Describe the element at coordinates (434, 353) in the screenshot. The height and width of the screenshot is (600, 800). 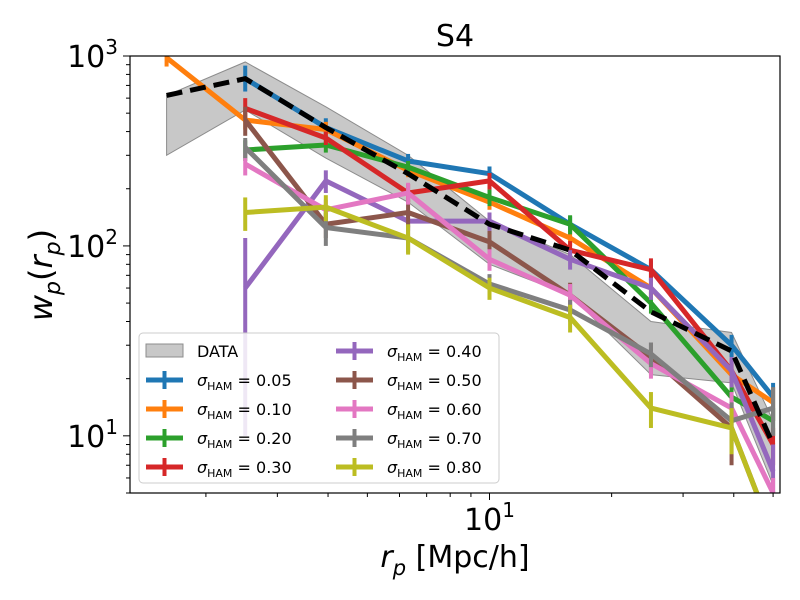
I see `legend-label: σHAM = 0.40` at that location.